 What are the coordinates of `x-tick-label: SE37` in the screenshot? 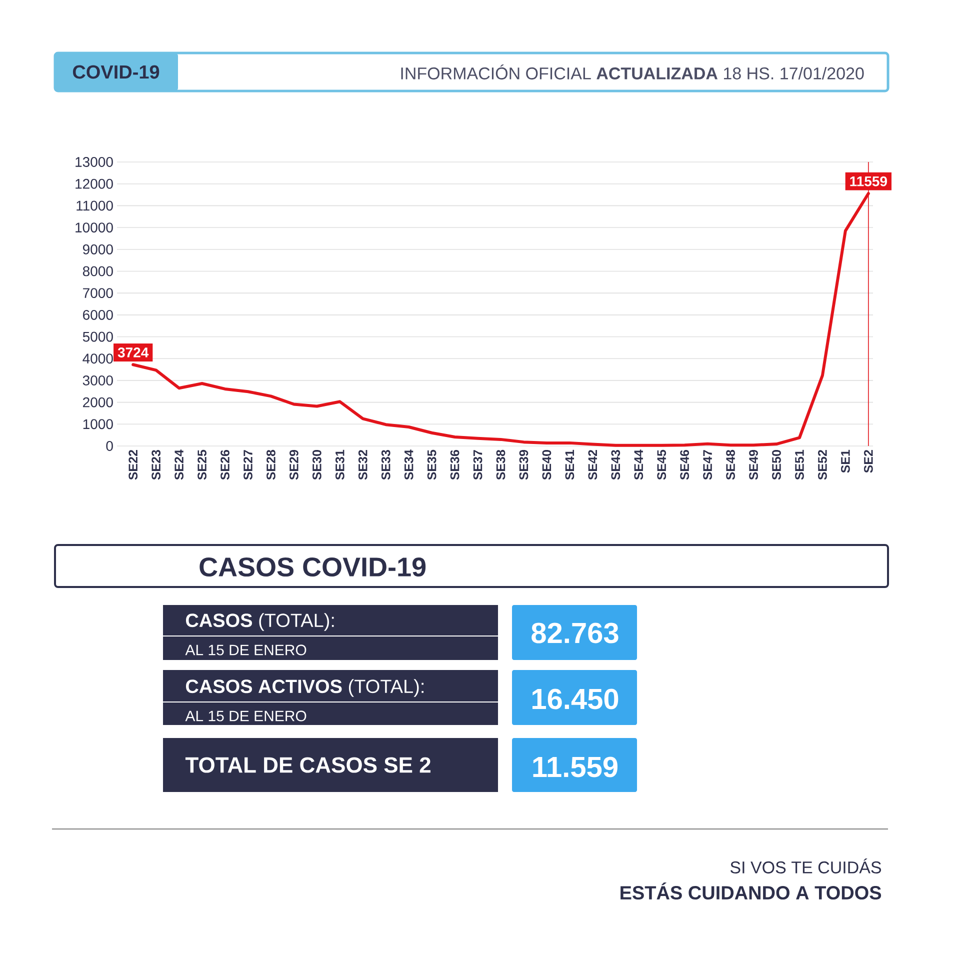 It's located at (477, 465).